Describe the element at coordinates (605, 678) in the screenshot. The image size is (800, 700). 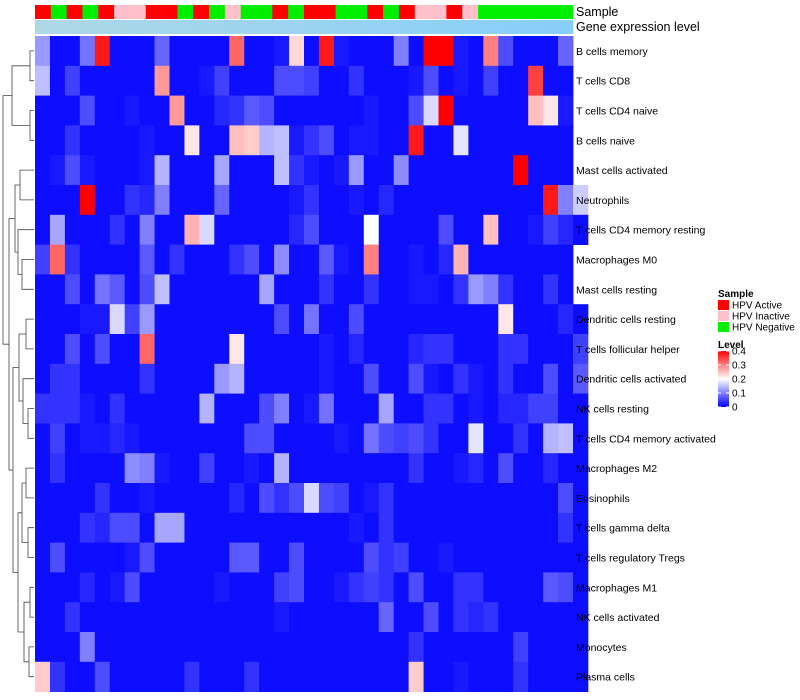
I see `row-label: Plasma cells` at that location.